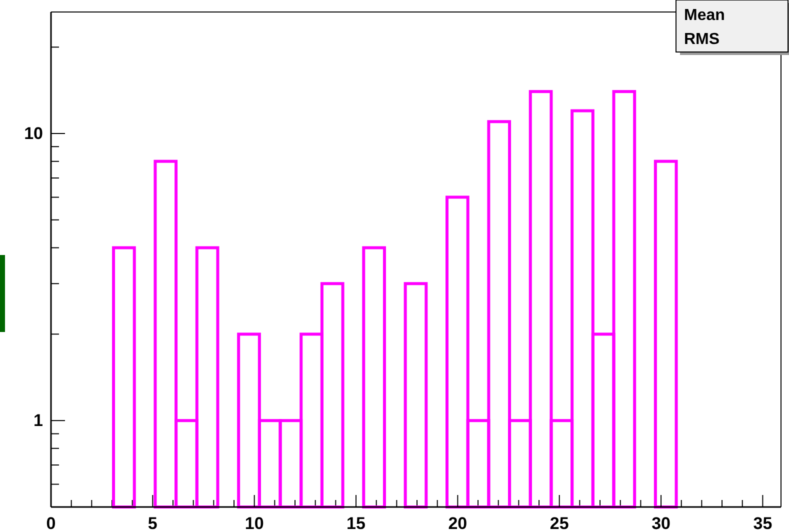  I want to click on x-tick-label: 30, so click(661, 523).